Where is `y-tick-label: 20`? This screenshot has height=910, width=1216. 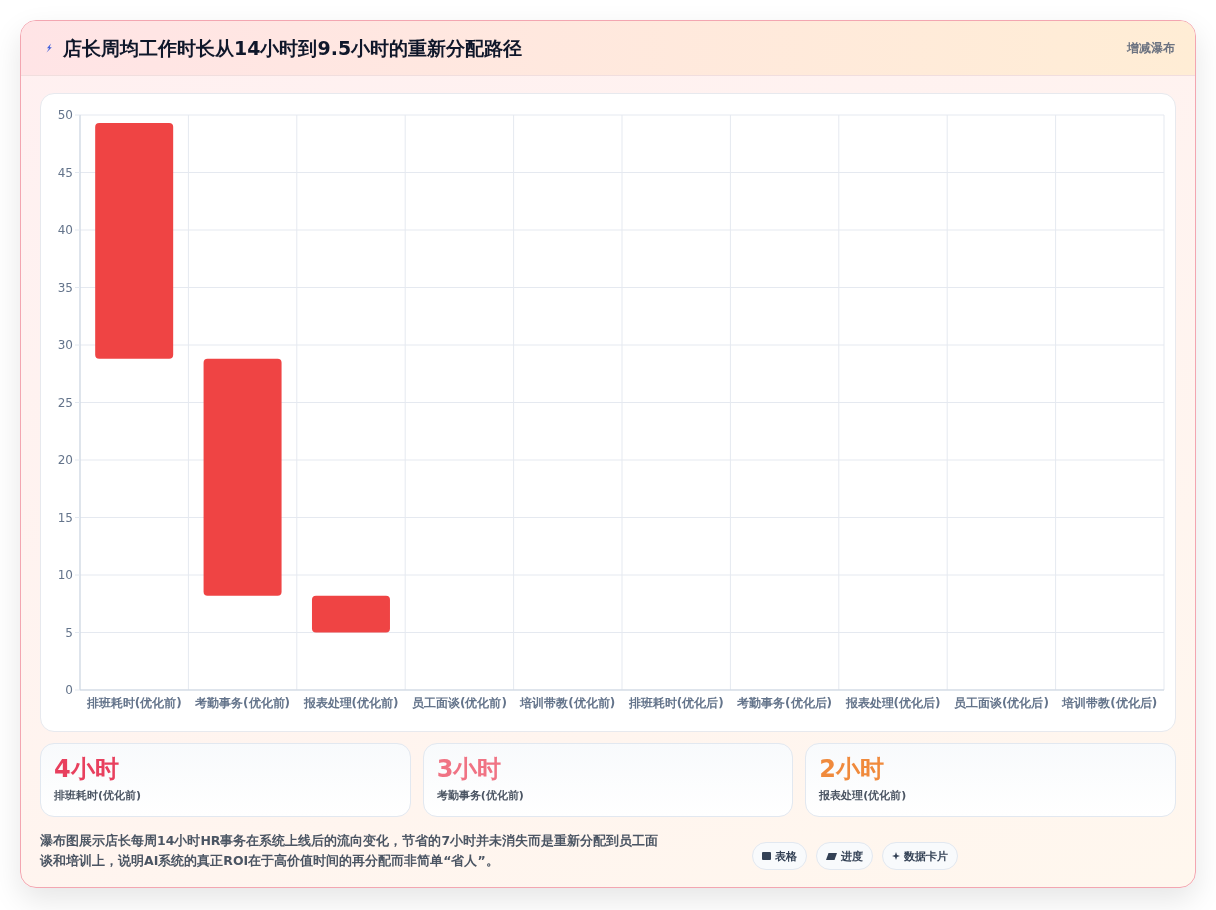
y-tick-label: 20 is located at coordinates (65, 460).